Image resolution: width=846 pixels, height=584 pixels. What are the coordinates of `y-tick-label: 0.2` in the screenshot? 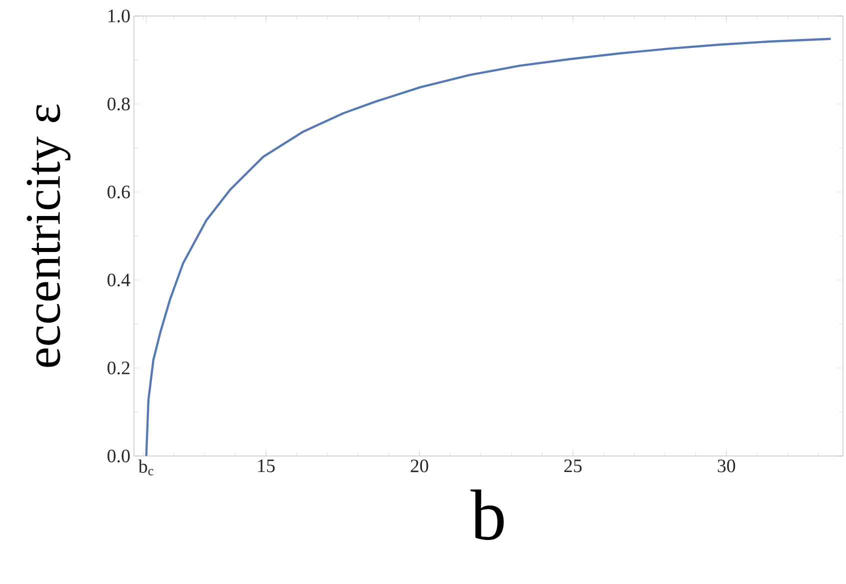 It's located at (119, 368).